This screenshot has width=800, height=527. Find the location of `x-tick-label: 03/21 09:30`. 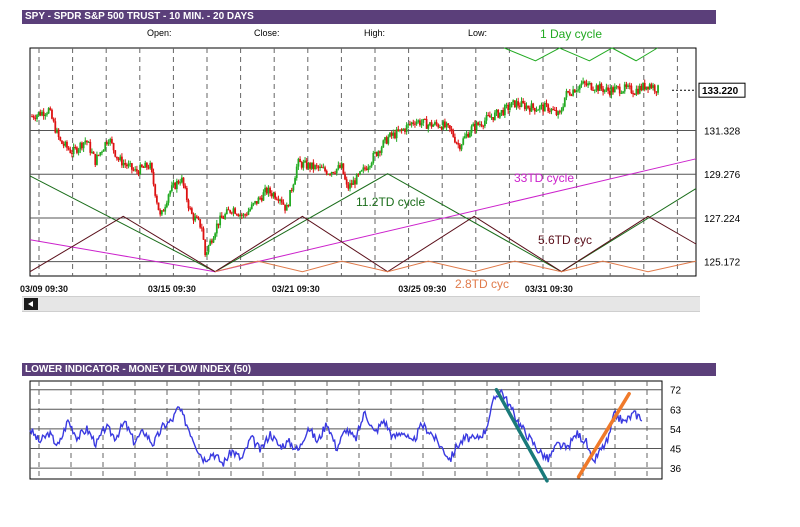

x-tick-label: 03/21 09:30 is located at coordinates (296, 289).